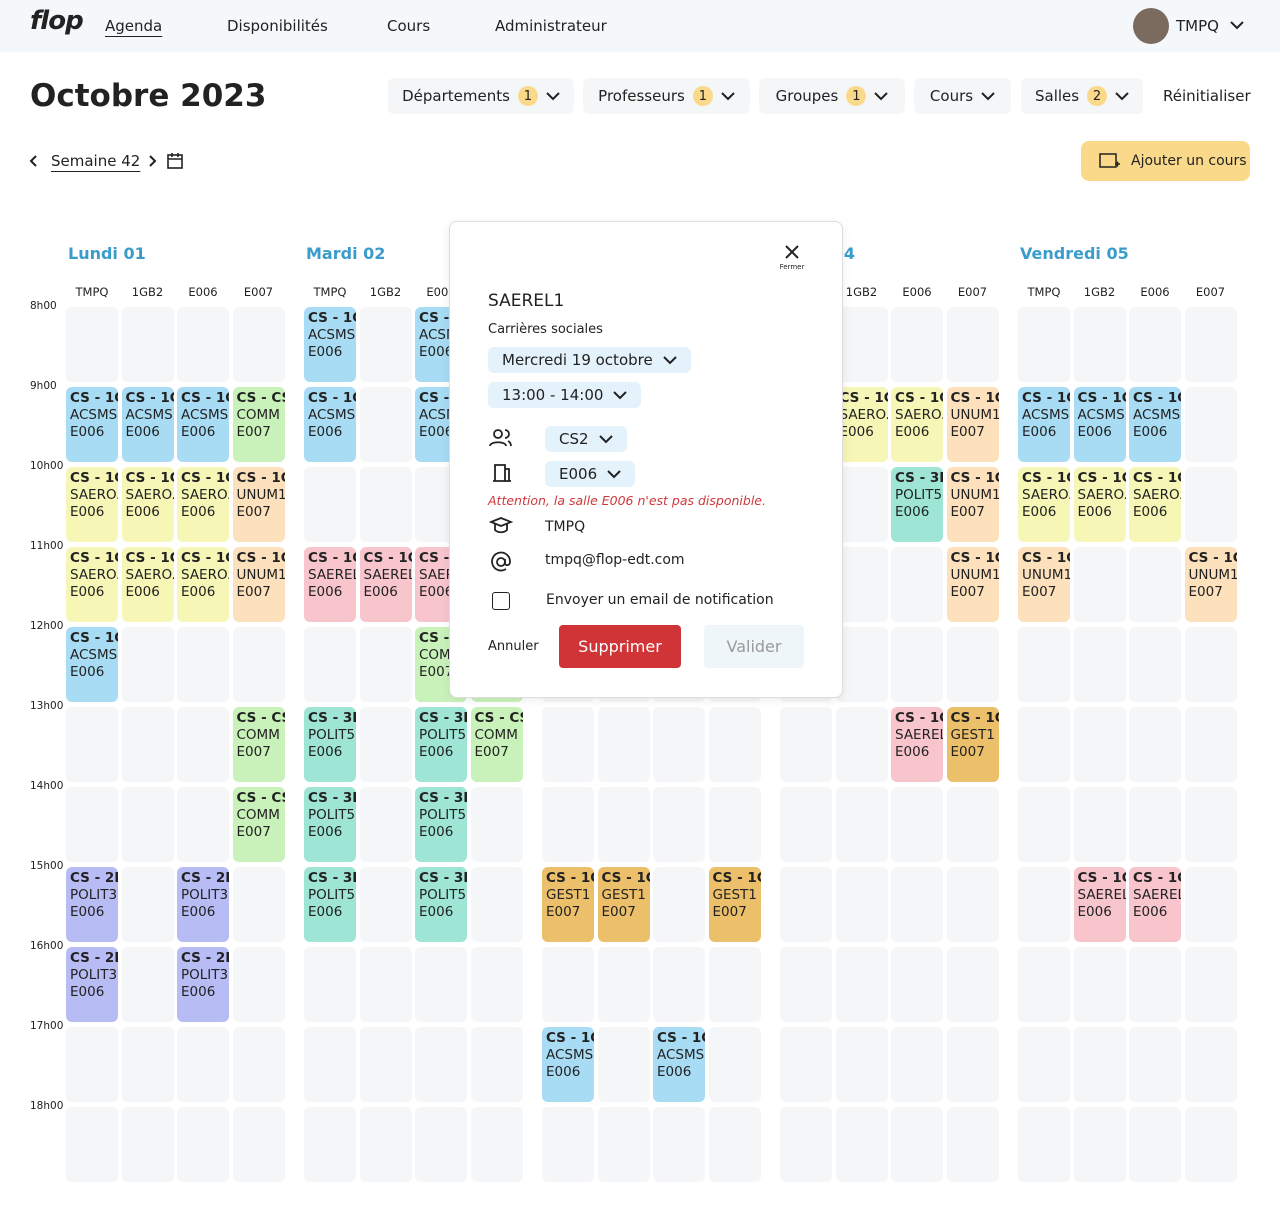  I want to click on date-select: Mercredi 19 octobre, so click(589, 360).